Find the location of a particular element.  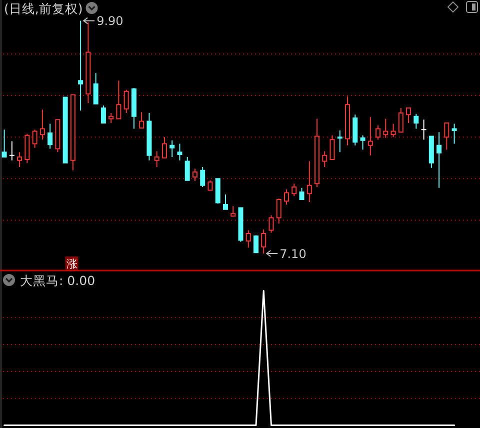

annotation: 7.10 is located at coordinates (293, 254).